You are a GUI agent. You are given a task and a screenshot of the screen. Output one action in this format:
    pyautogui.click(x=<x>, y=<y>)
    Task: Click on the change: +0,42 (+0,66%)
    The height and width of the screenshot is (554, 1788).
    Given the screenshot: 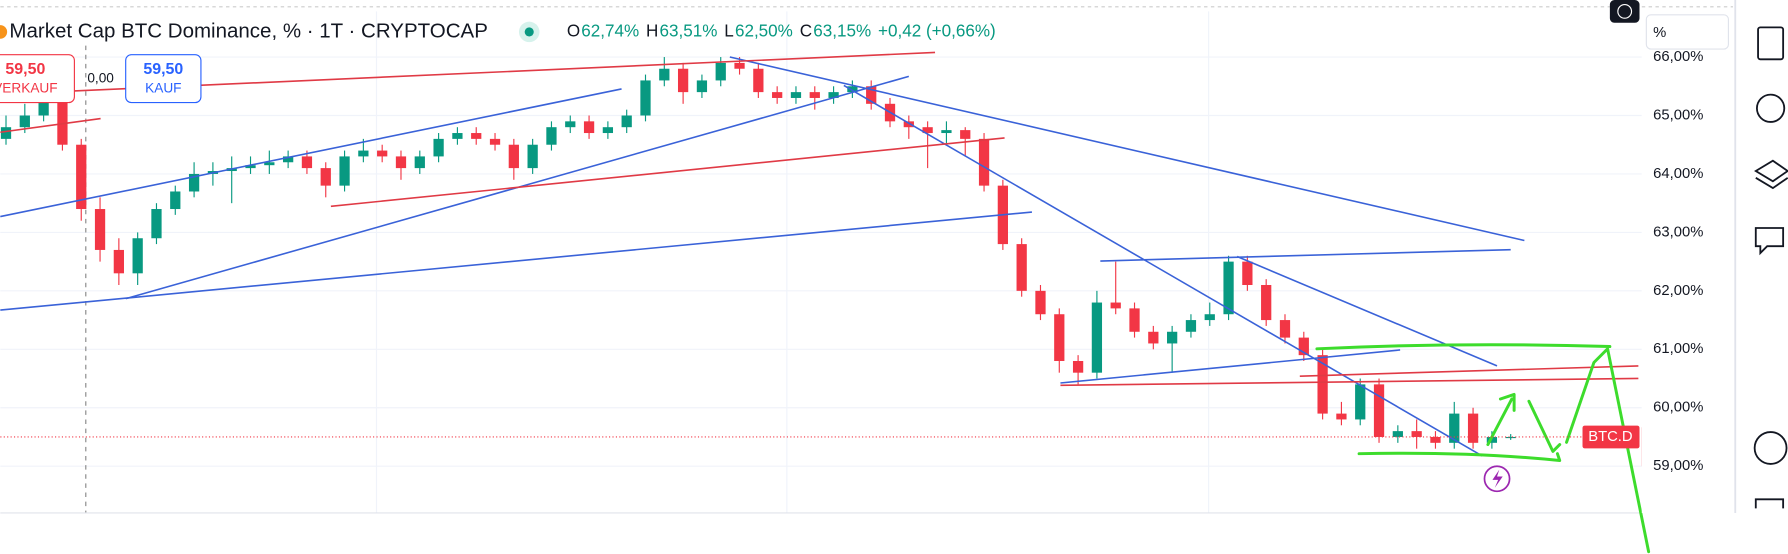 What is the action you would take?
    pyautogui.click(x=937, y=30)
    